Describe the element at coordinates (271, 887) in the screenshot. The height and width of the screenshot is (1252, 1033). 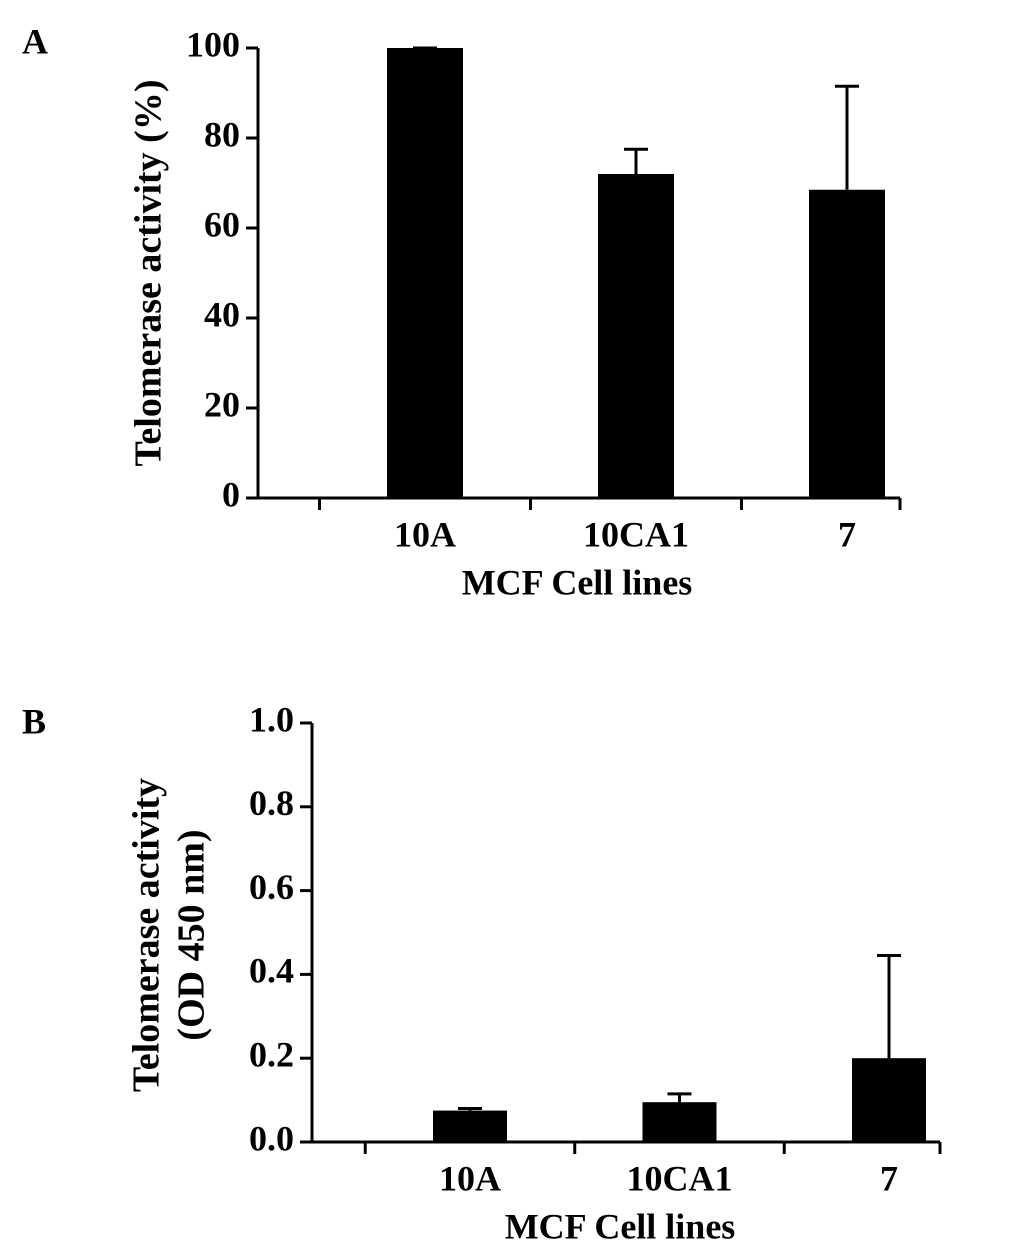
I see `y-tick-label: 0.6` at that location.